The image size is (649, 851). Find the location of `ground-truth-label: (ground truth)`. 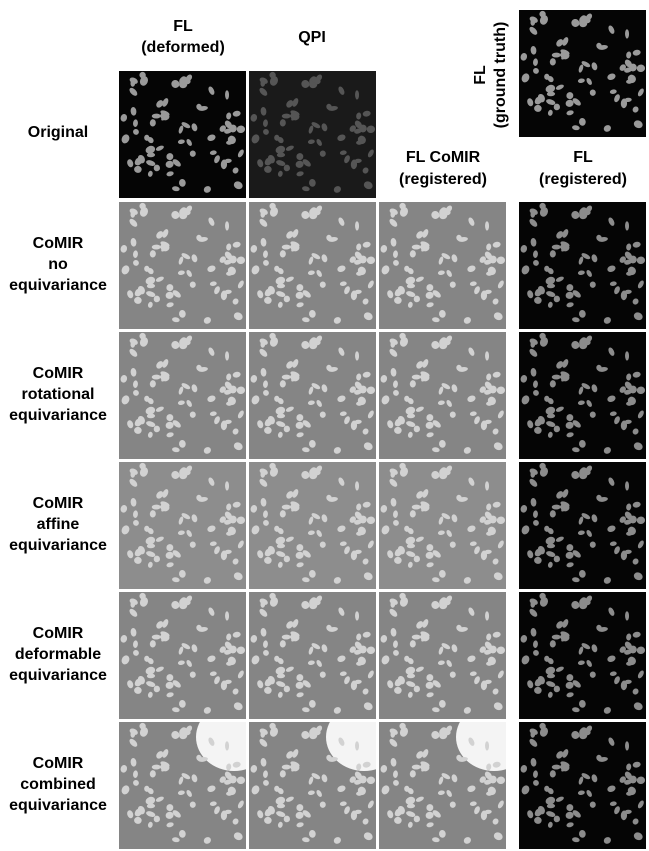

ground-truth-label: (ground truth) is located at coordinates (500, 75).